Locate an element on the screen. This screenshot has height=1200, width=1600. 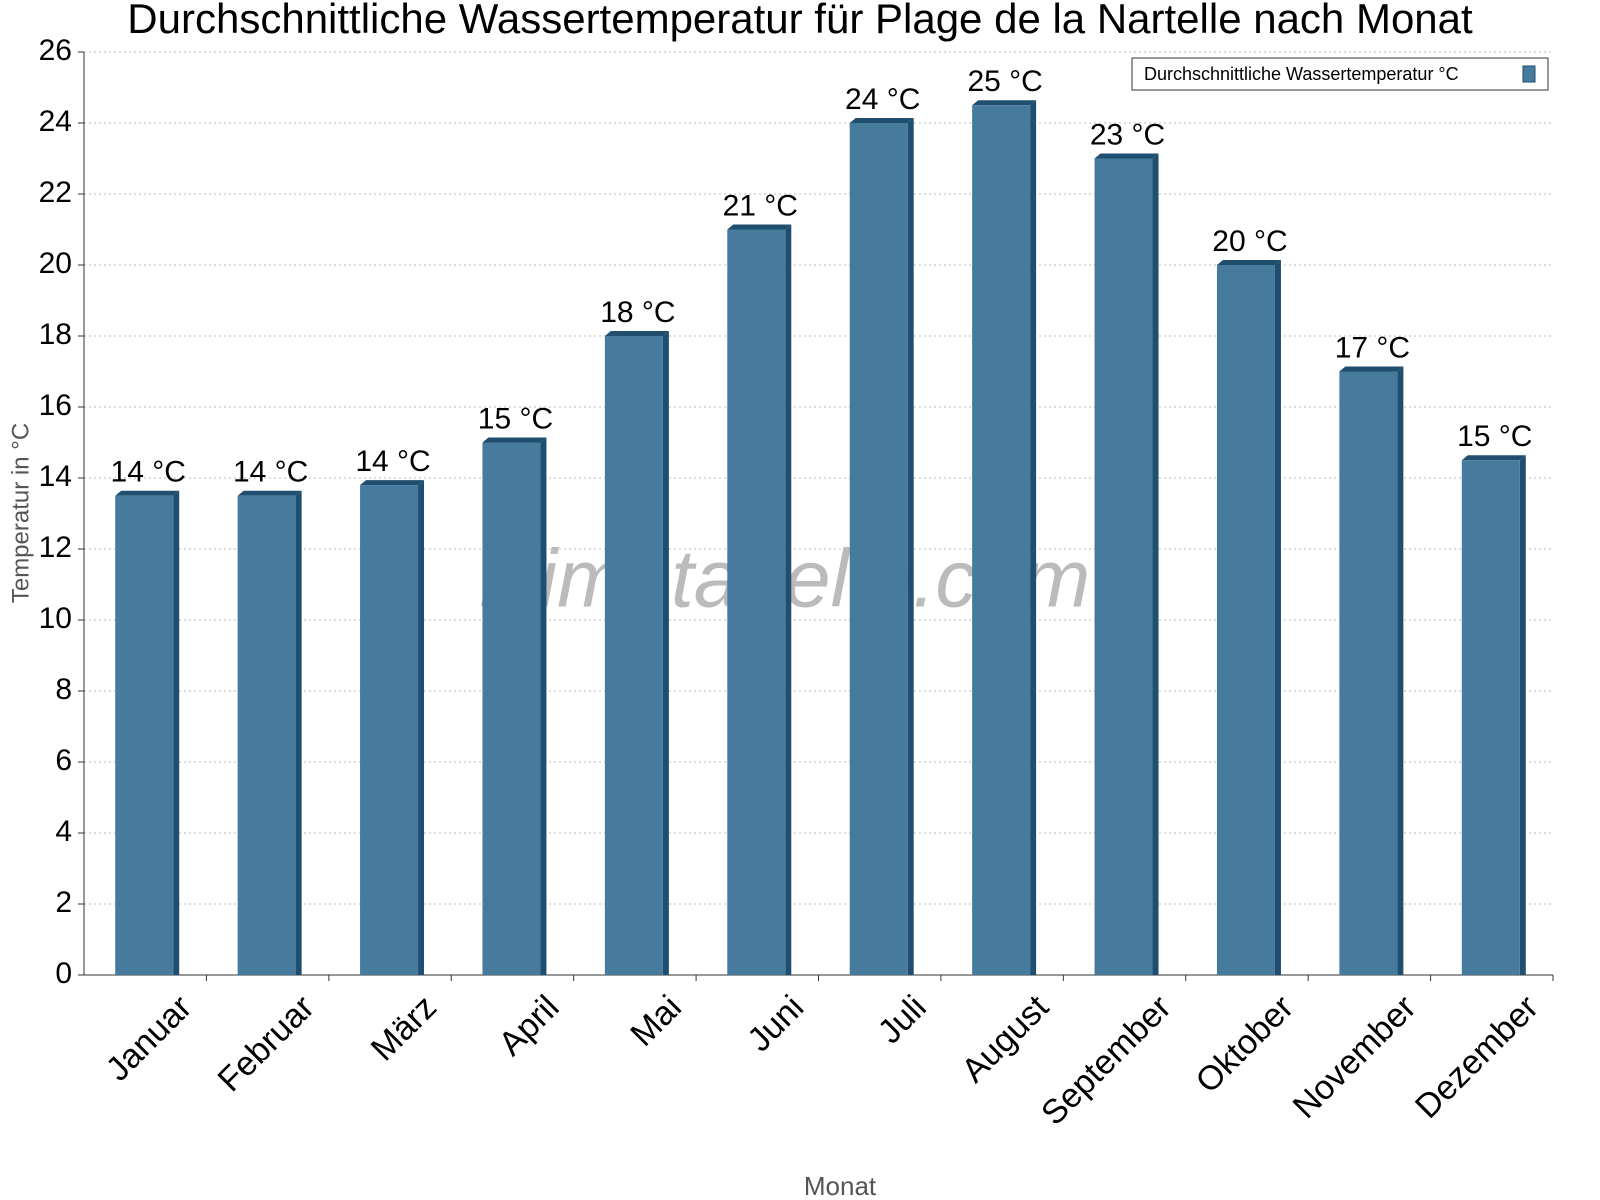
y-tick-label: 14 is located at coordinates (55, 476).